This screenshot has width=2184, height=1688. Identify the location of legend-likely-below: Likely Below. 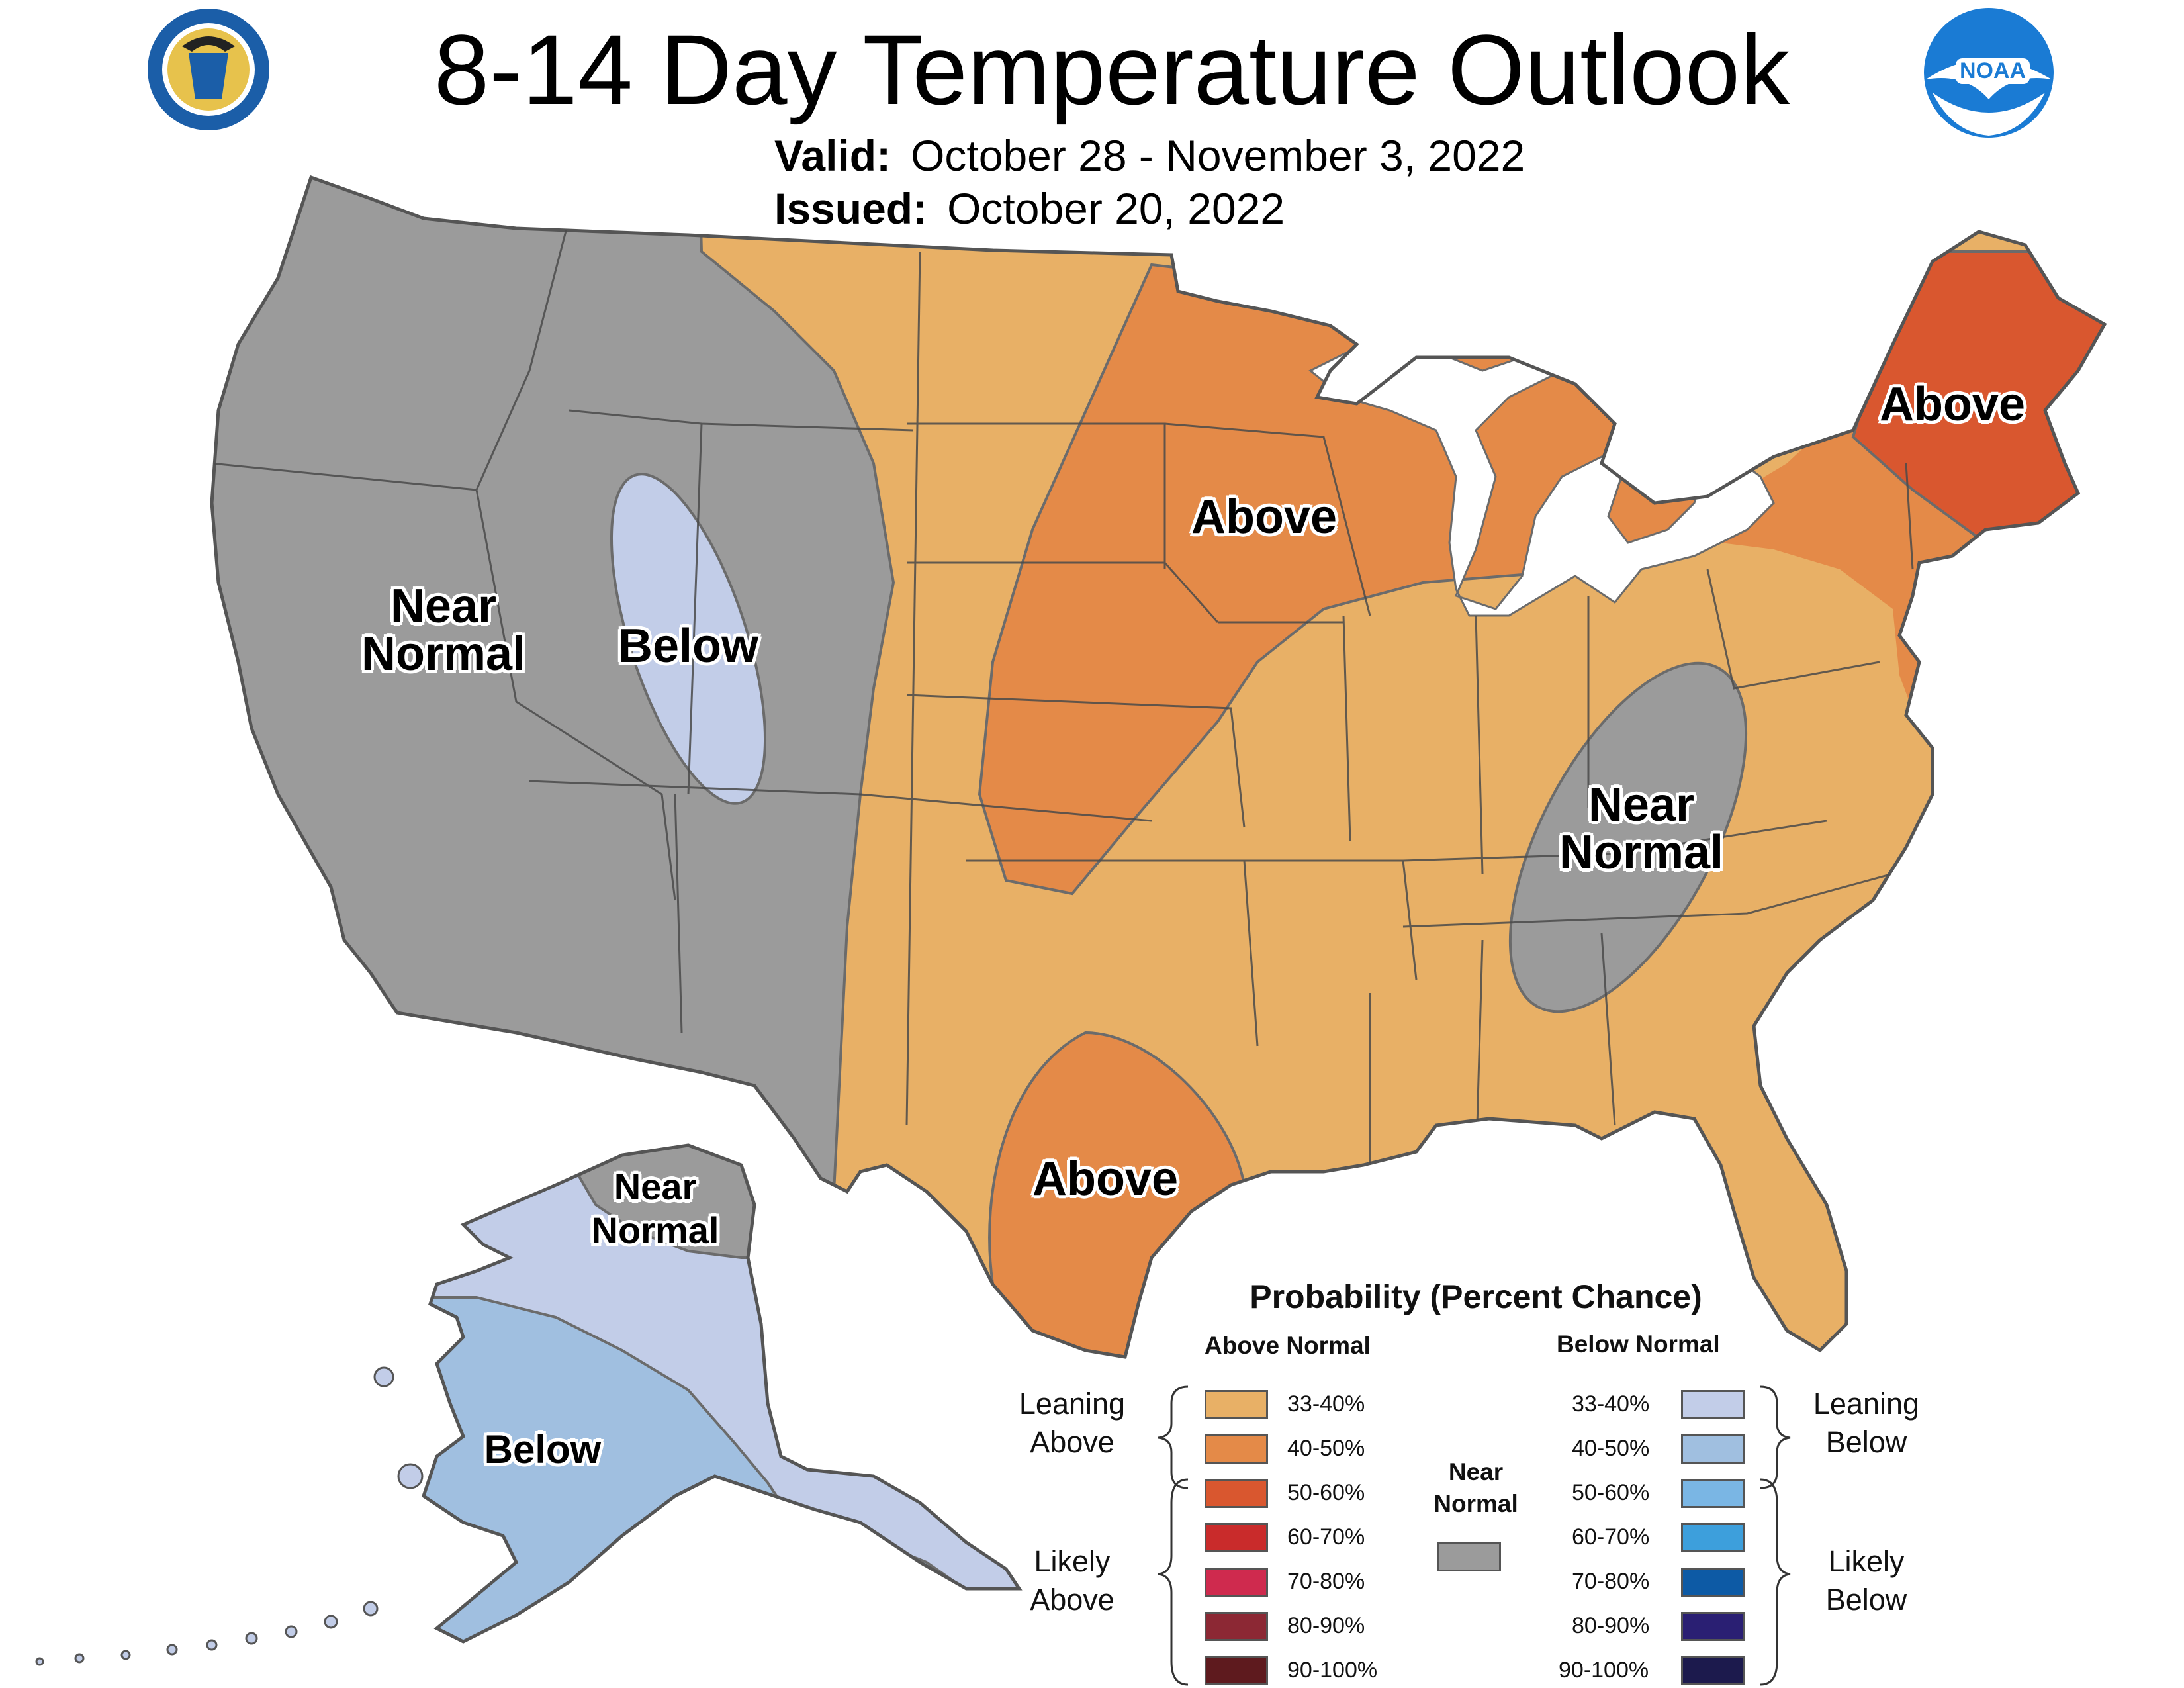
(1866, 1580).